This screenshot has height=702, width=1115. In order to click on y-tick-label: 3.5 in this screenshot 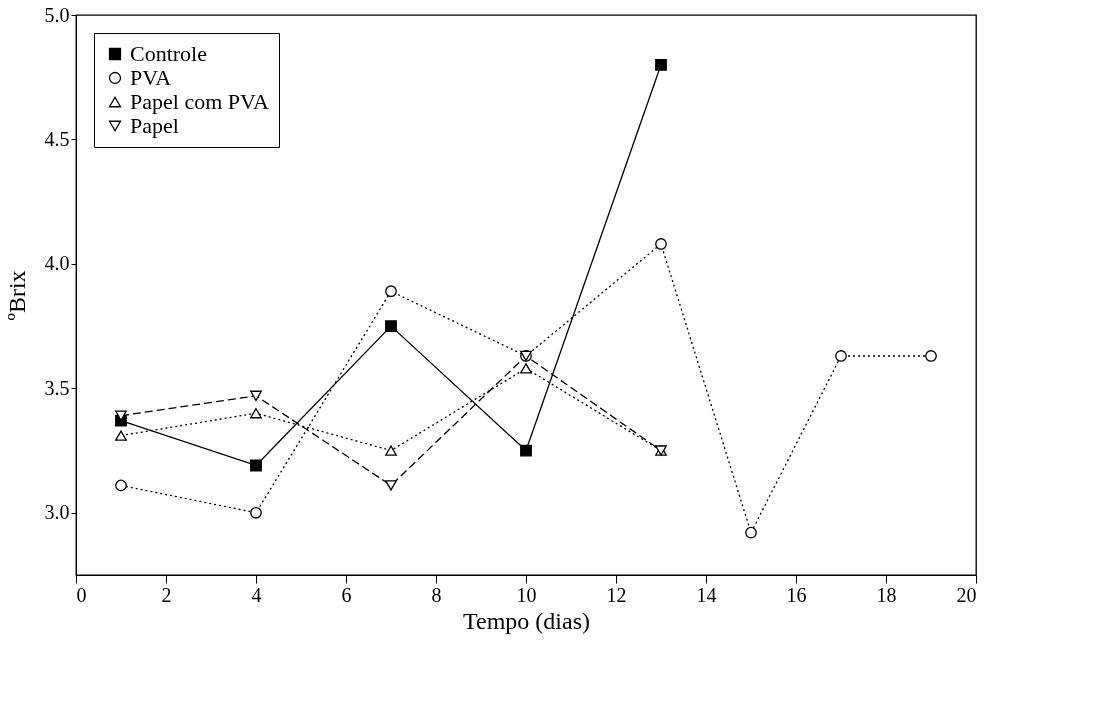, I will do `click(57, 387)`.